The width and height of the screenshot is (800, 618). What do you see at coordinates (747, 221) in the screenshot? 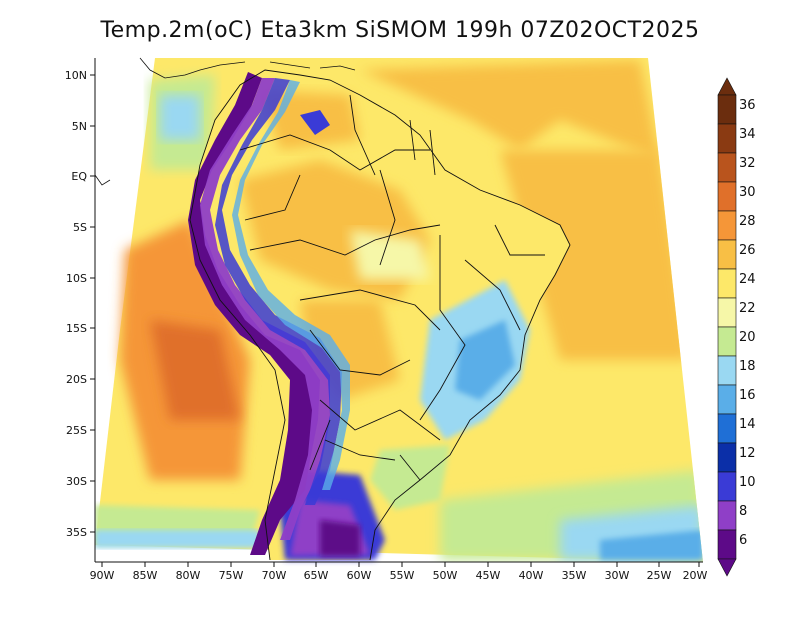
I see `colorbar-label: 28` at bounding box center [747, 221].